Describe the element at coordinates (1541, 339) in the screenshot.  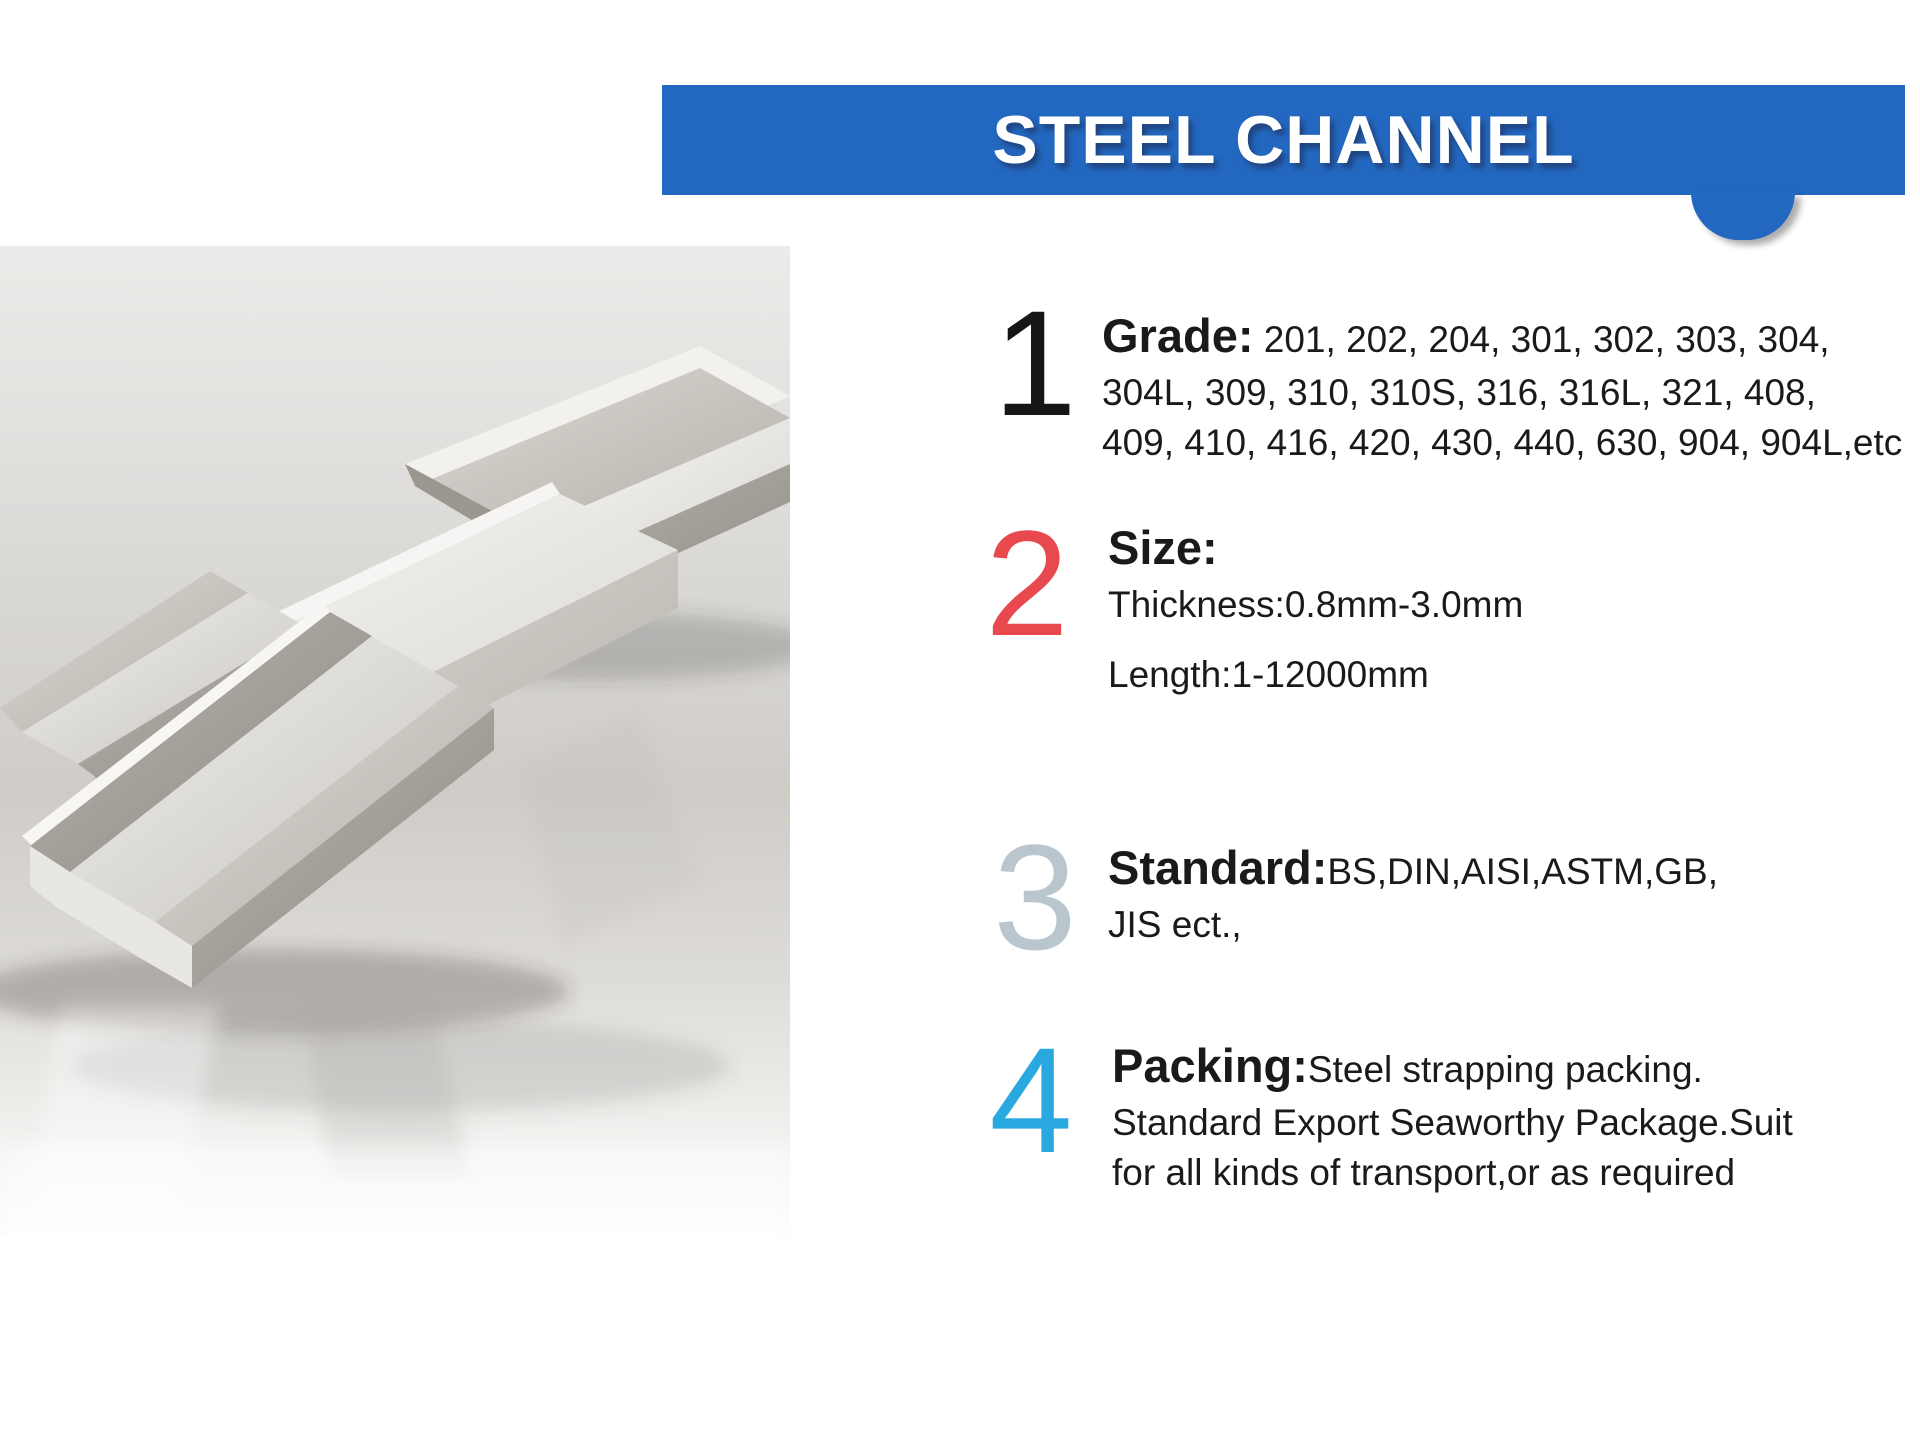
I see `grade-values-1: 201, 202, 204, 301, 302, 303, 304,` at that location.